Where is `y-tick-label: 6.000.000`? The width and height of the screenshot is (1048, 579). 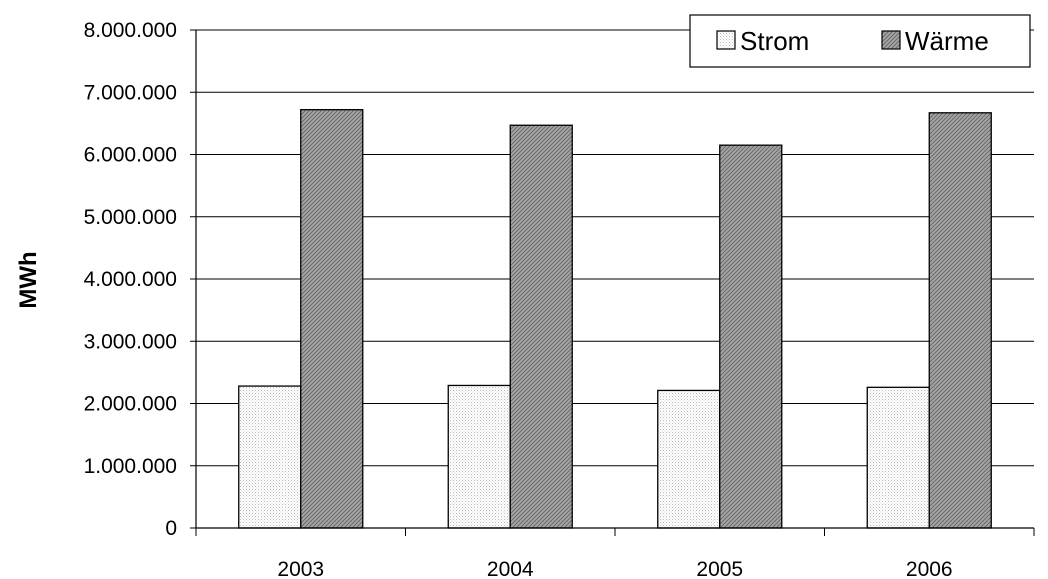 y-tick-label: 6.000.000 is located at coordinates (130, 155).